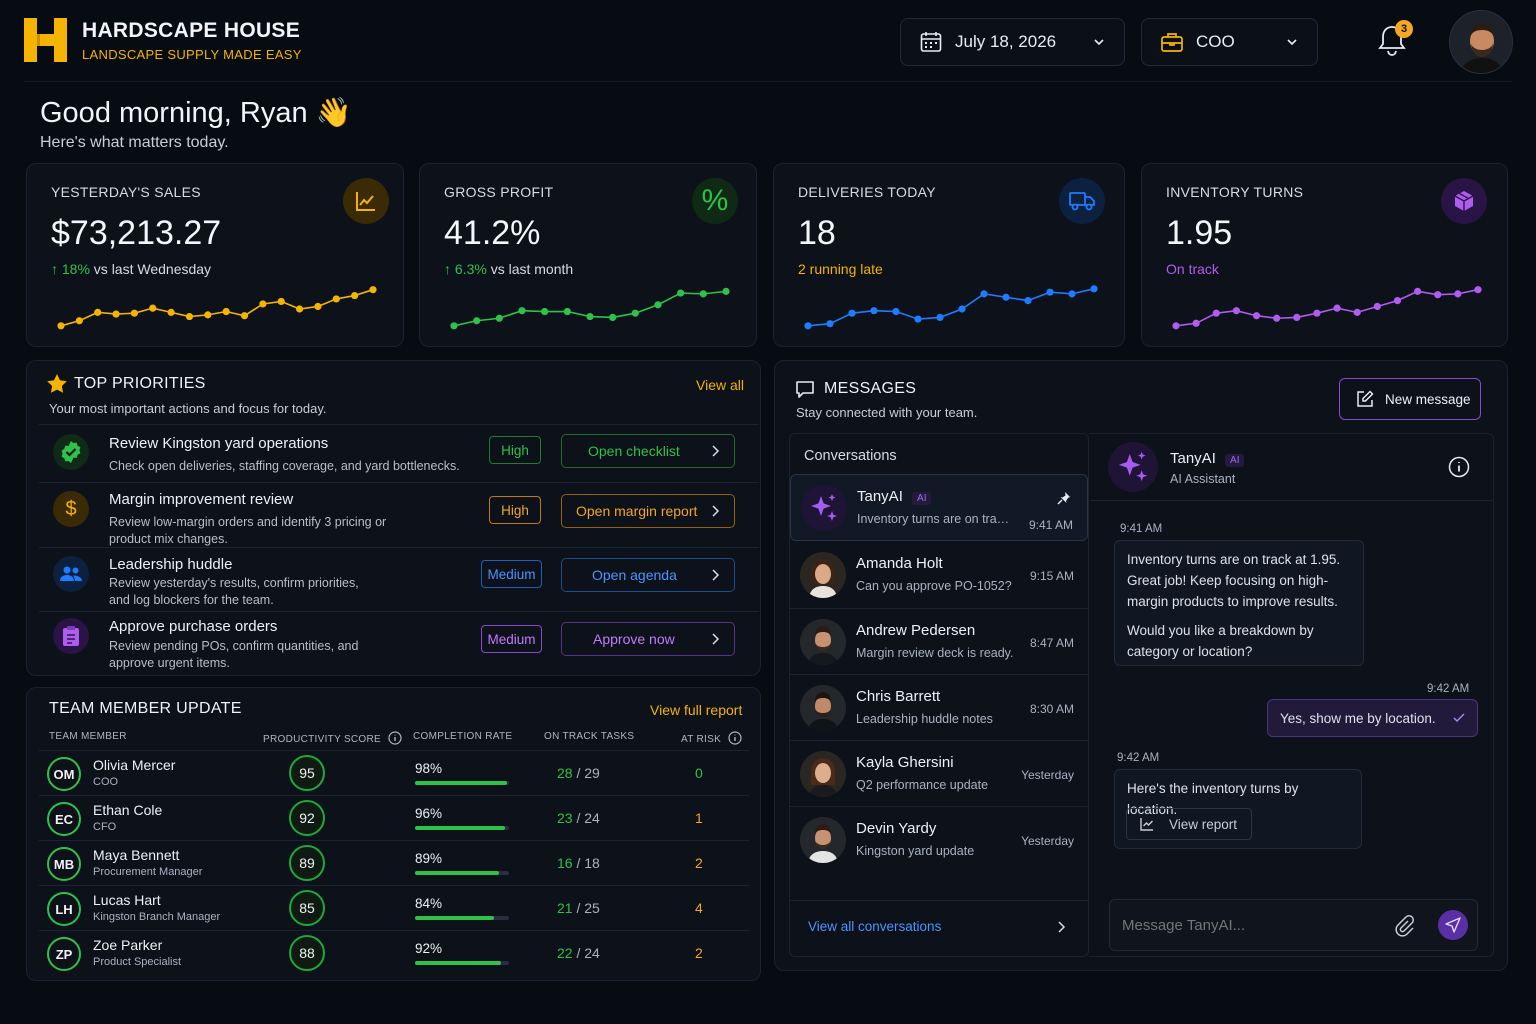  Describe the element at coordinates (1372, 718) in the screenshot. I see `user-message-bubble: Yes, show me by location.` at that location.